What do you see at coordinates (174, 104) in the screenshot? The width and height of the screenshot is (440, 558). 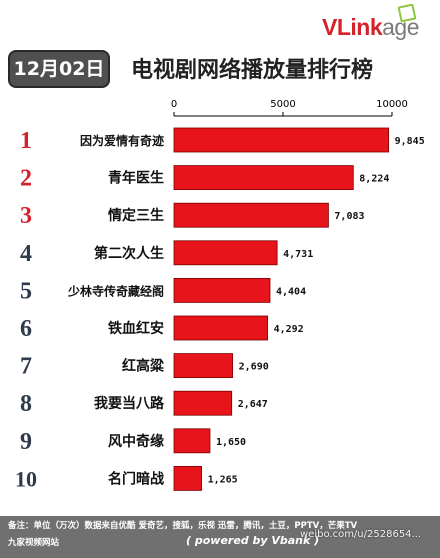 I see `x-tick-label: 0` at bounding box center [174, 104].